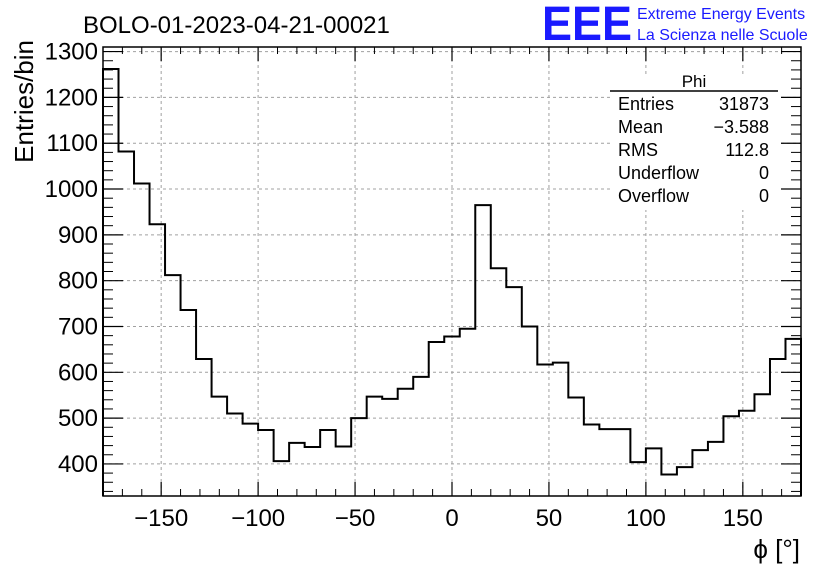  I want to click on stats-label: Underflow, so click(659, 173).